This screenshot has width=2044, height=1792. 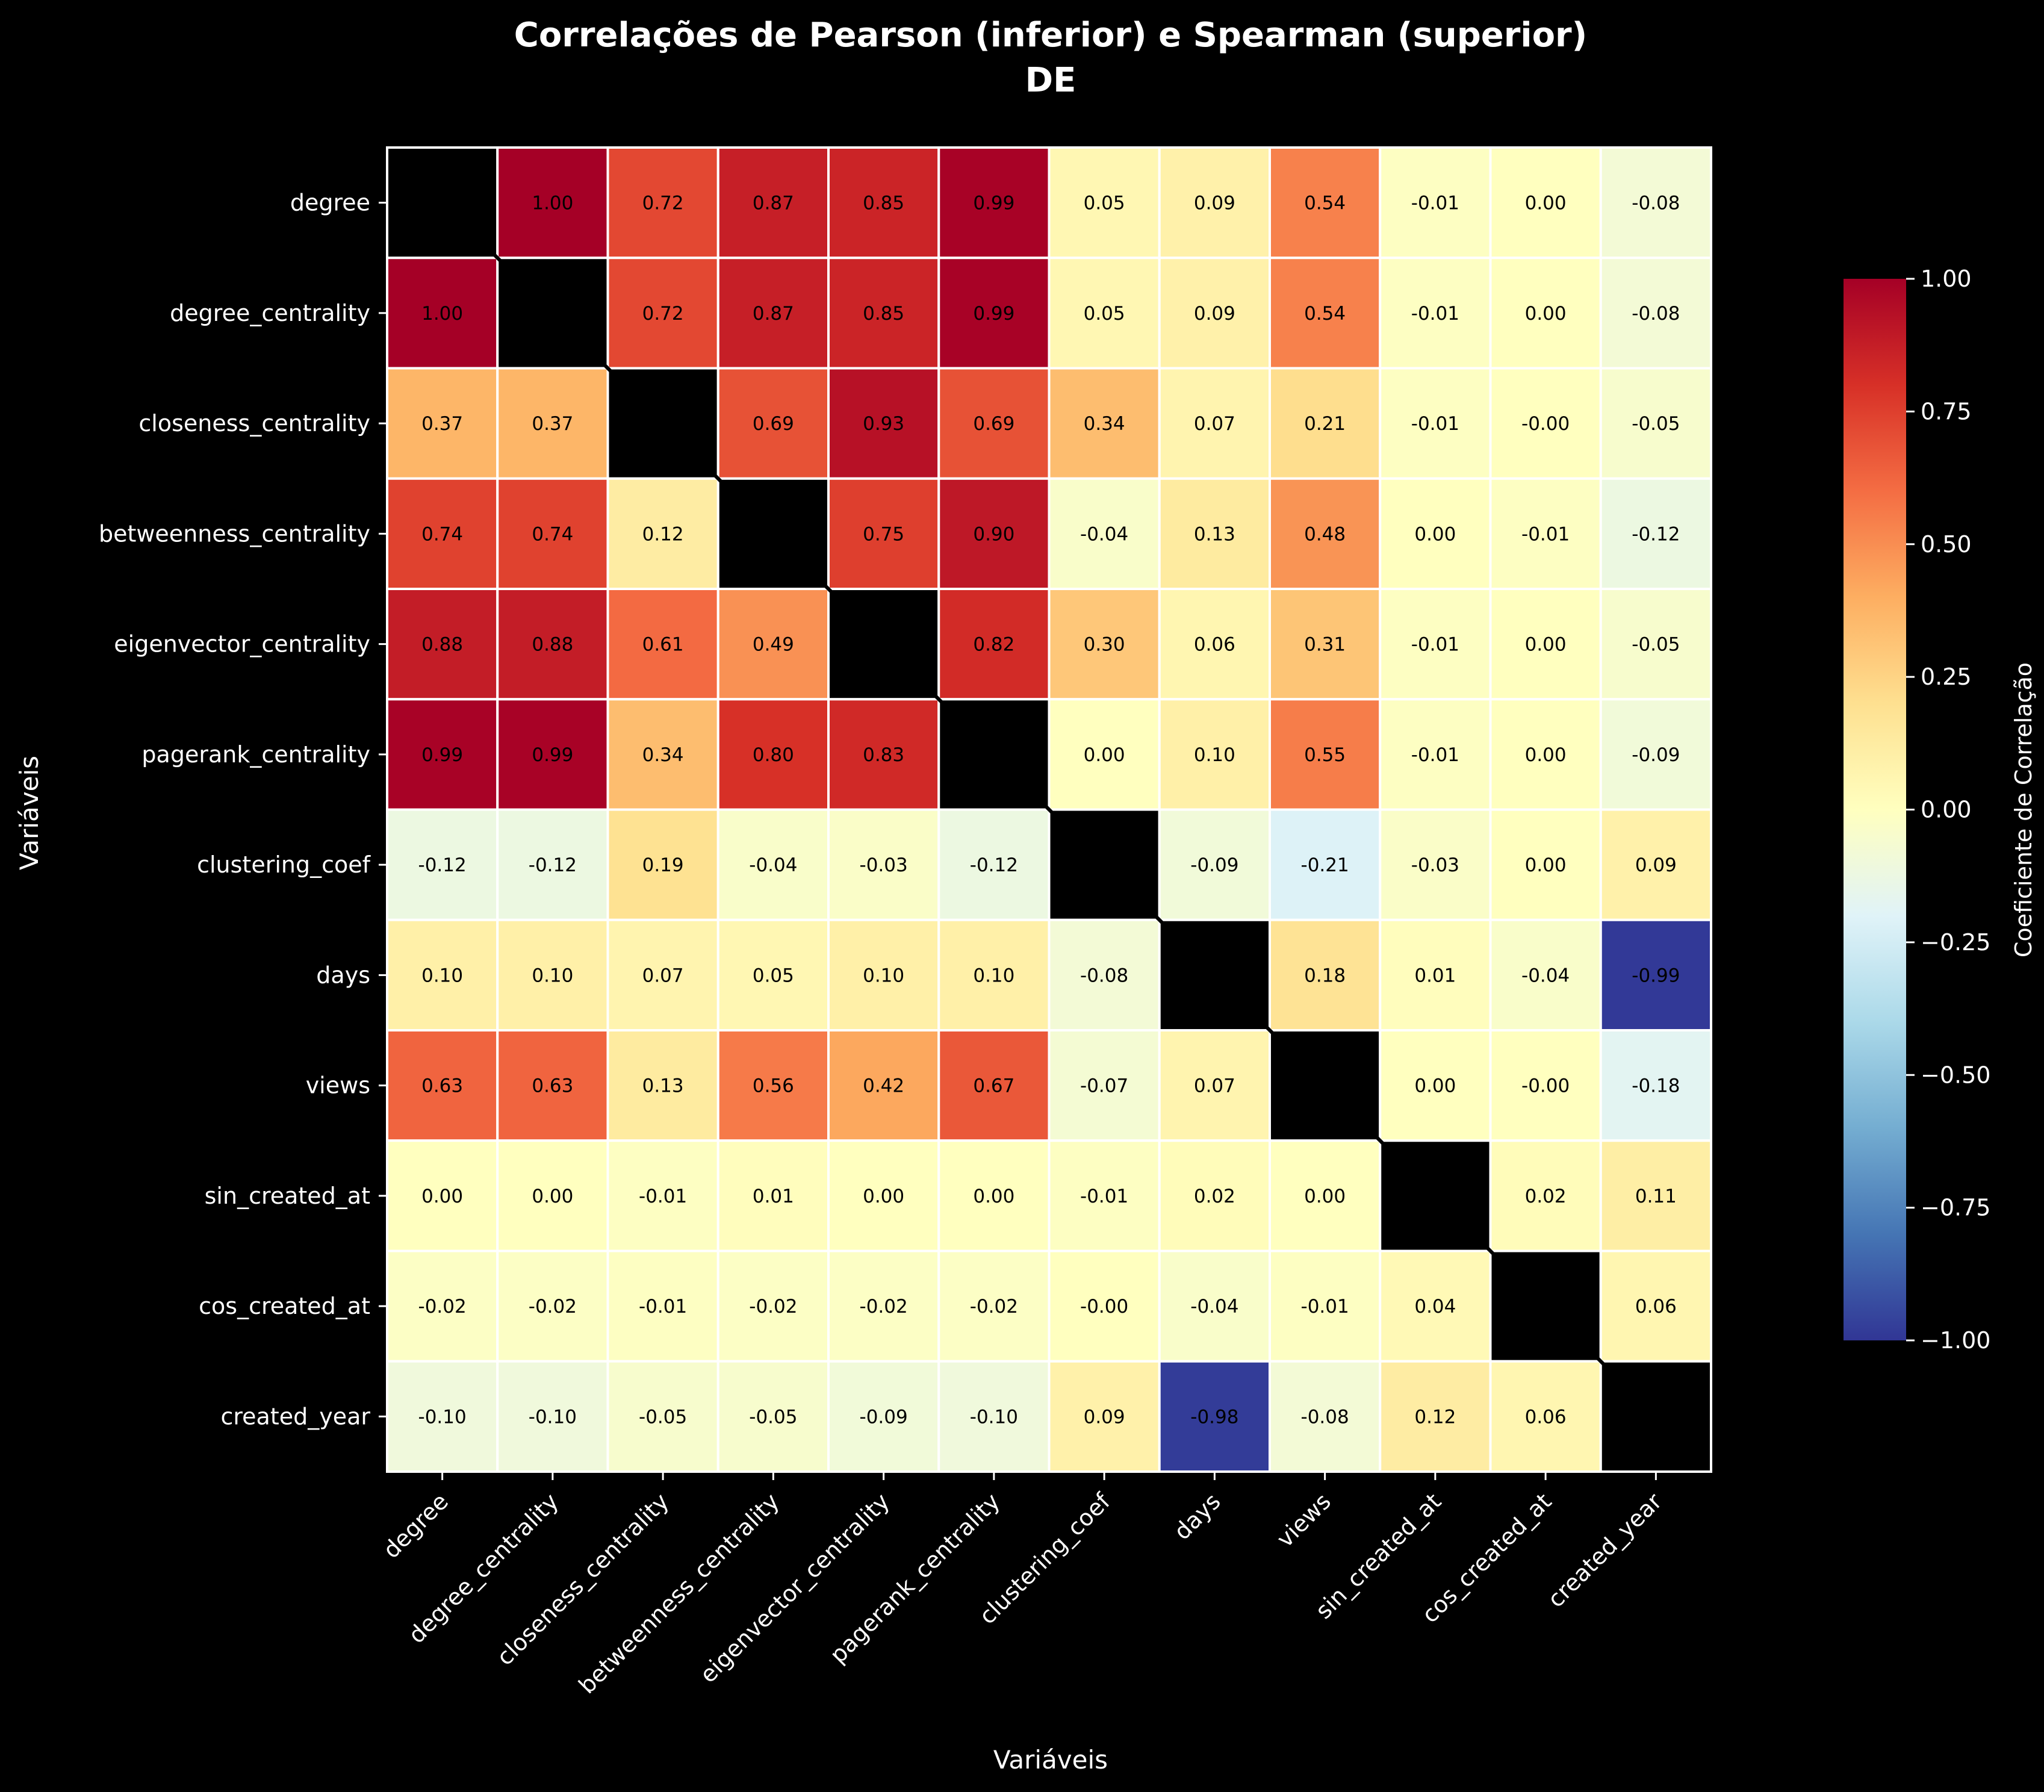 What do you see at coordinates (1214, 865) in the screenshot?
I see `cell-value-label: -0.09` at bounding box center [1214, 865].